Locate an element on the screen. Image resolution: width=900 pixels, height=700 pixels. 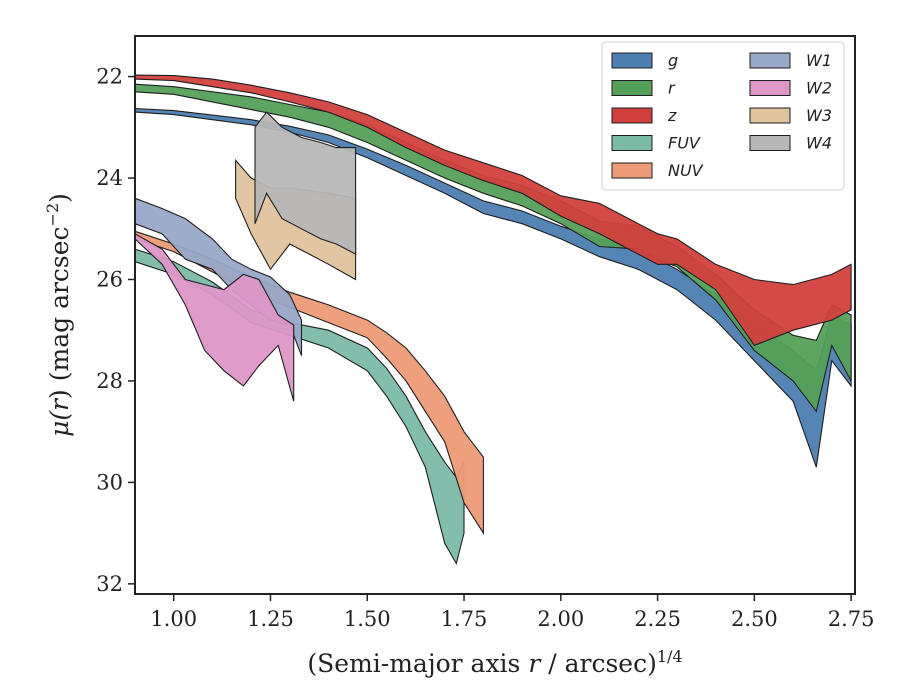
legend-label-z: z is located at coordinates (672, 115).